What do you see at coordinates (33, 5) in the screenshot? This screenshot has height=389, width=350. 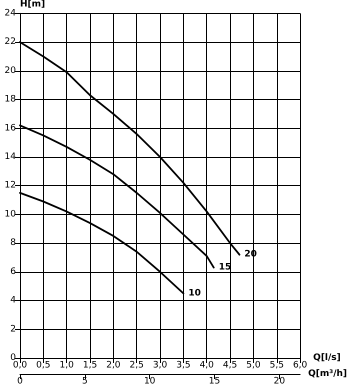 I see `y-axis-title: H[m]` at bounding box center [33, 5].